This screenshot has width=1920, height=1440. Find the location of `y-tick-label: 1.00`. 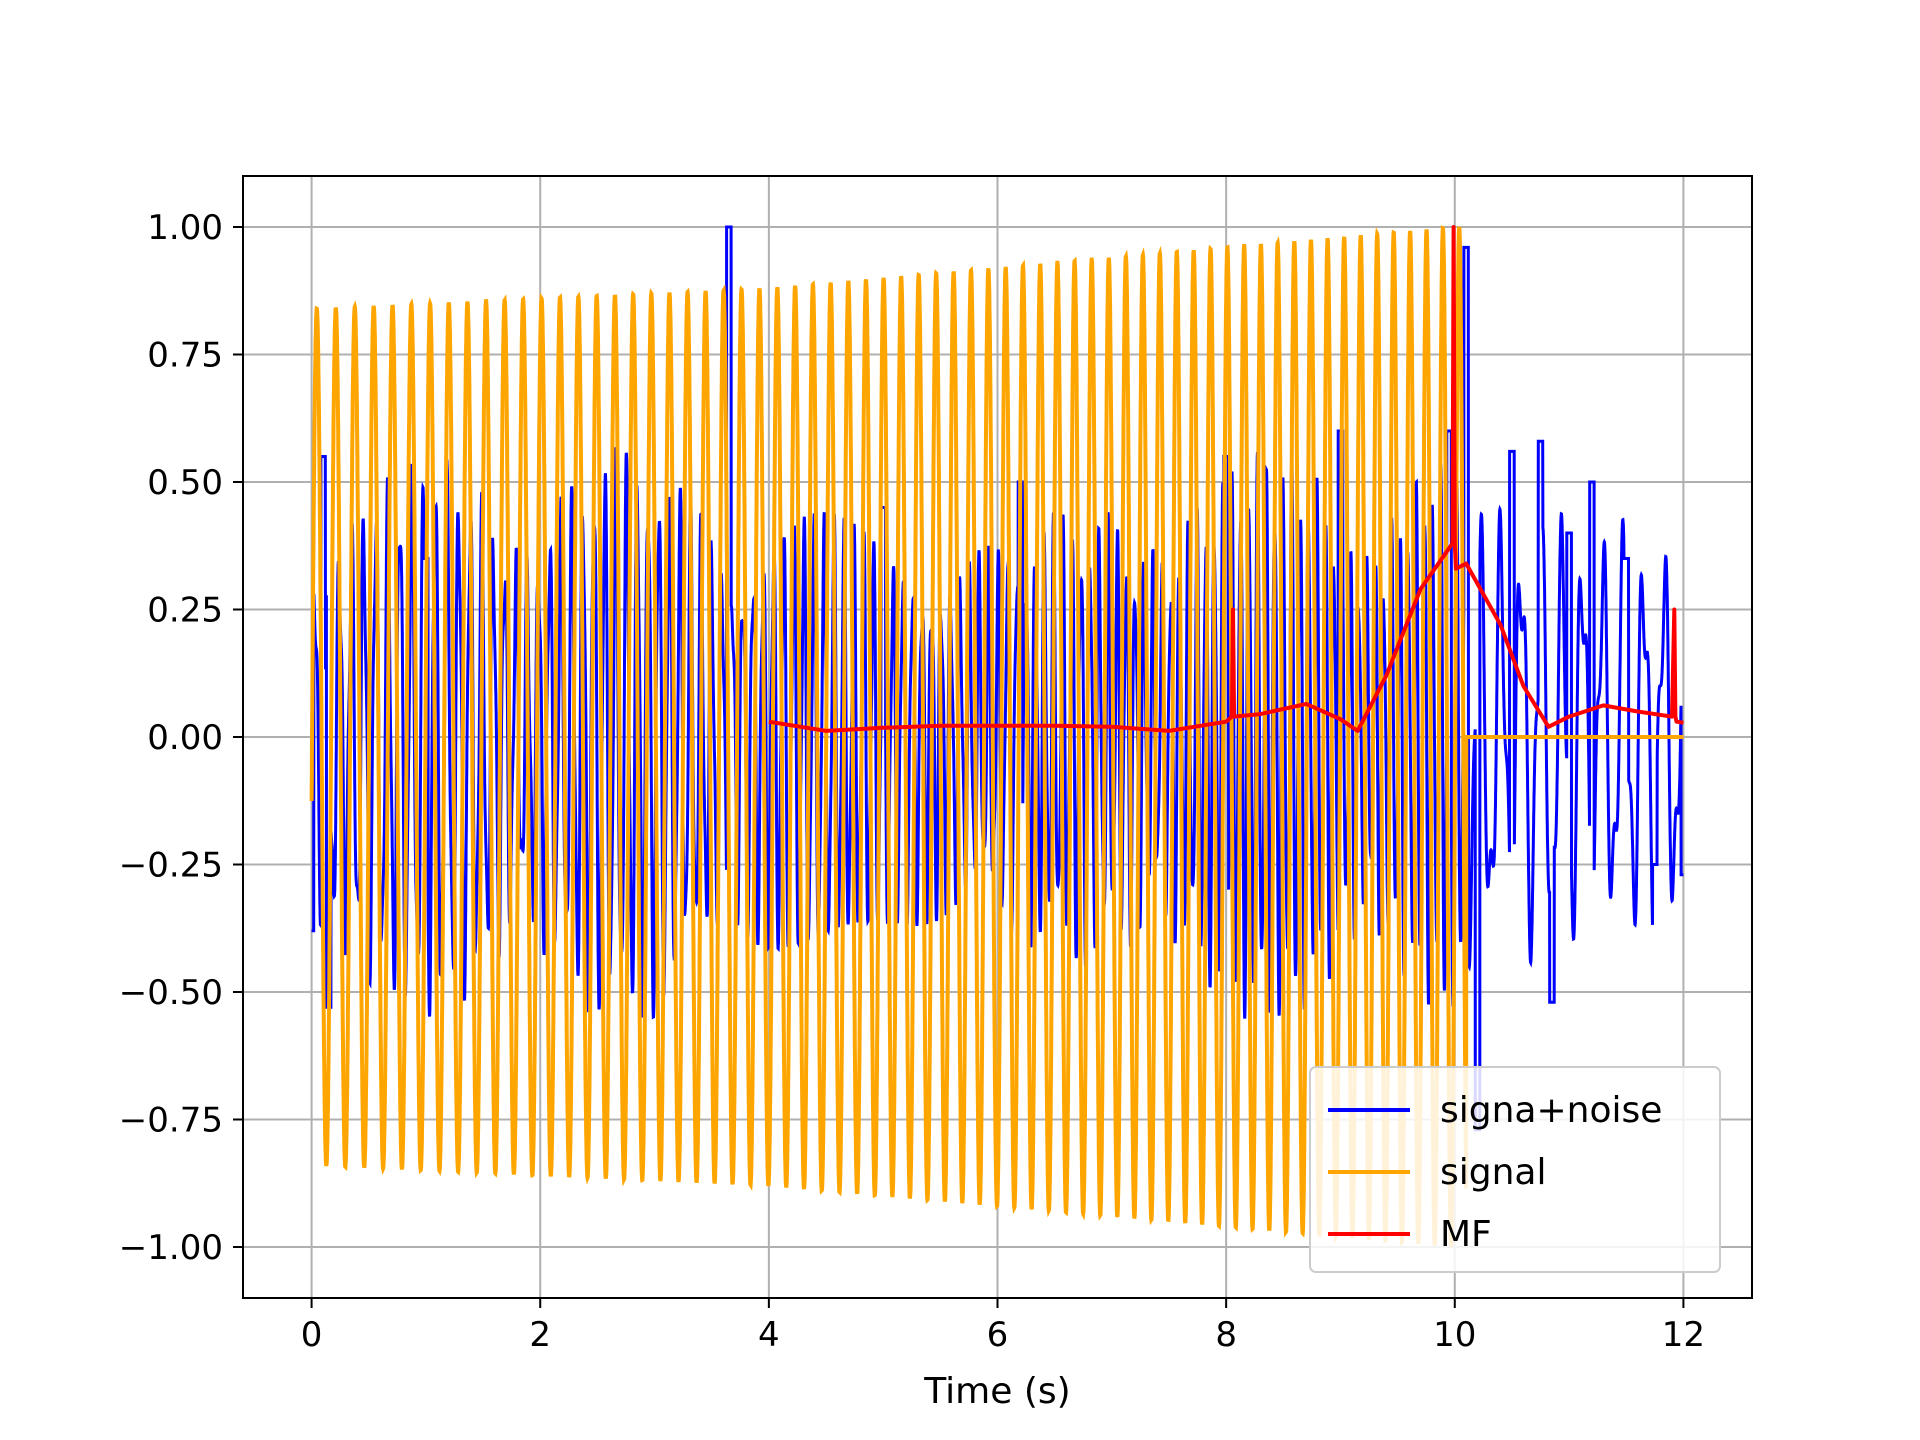

y-tick-label: 1.00 is located at coordinates (185, 228).